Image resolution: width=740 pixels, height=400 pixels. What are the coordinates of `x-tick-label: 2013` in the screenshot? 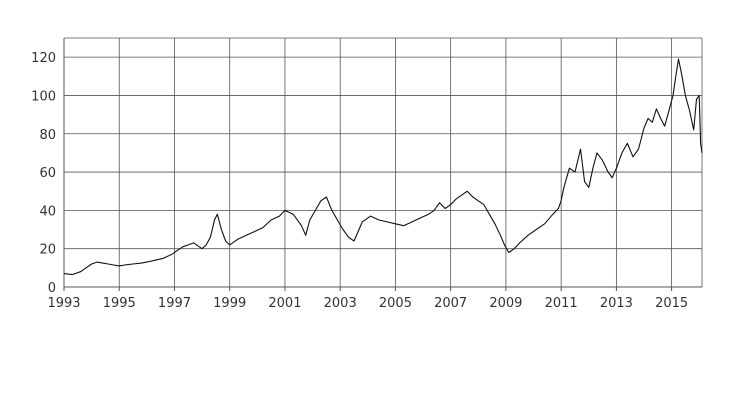 It's located at (616, 303).